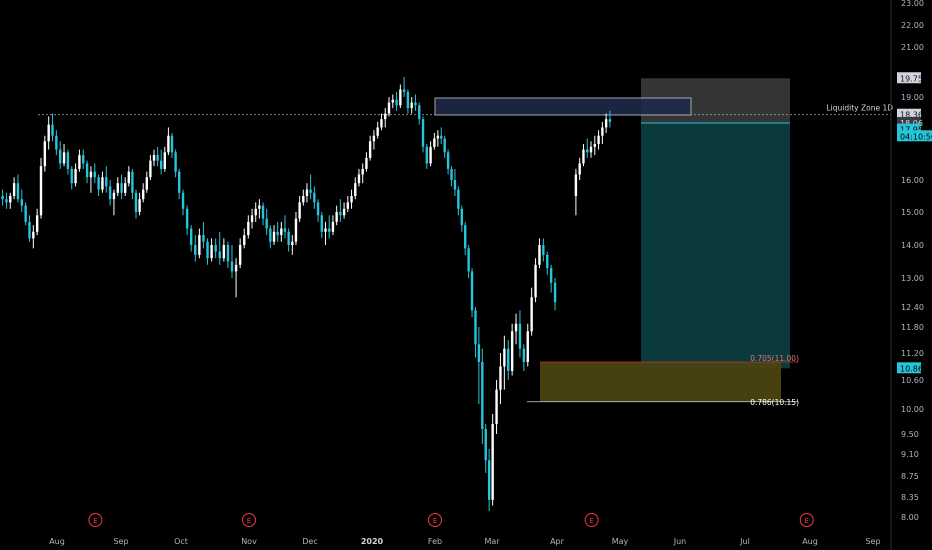 Image resolution: width=932 pixels, height=550 pixels. Describe the element at coordinates (910, 497) in the screenshot. I see `price-tick-label: 8.35` at that location.